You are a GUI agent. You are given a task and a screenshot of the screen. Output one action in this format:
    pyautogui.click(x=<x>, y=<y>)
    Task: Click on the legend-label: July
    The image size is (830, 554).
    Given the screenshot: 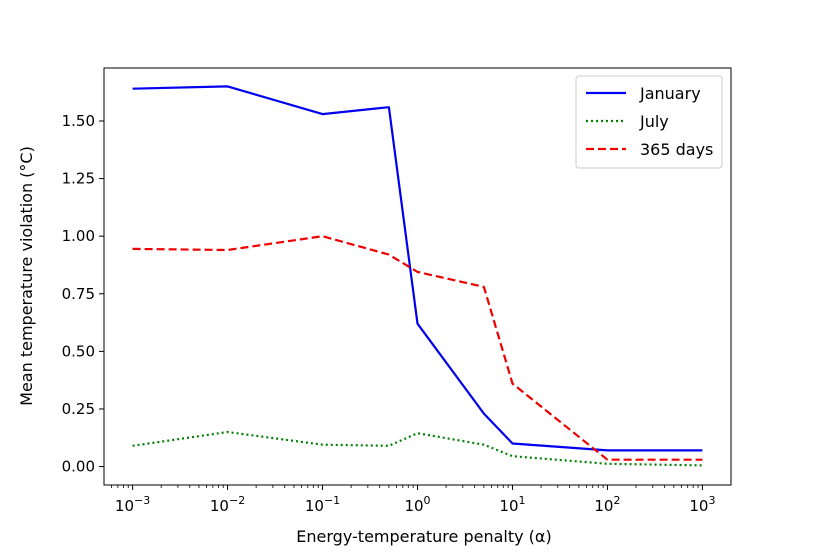 What is the action you would take?
    pyautogui.click(x=654, y=121)
    